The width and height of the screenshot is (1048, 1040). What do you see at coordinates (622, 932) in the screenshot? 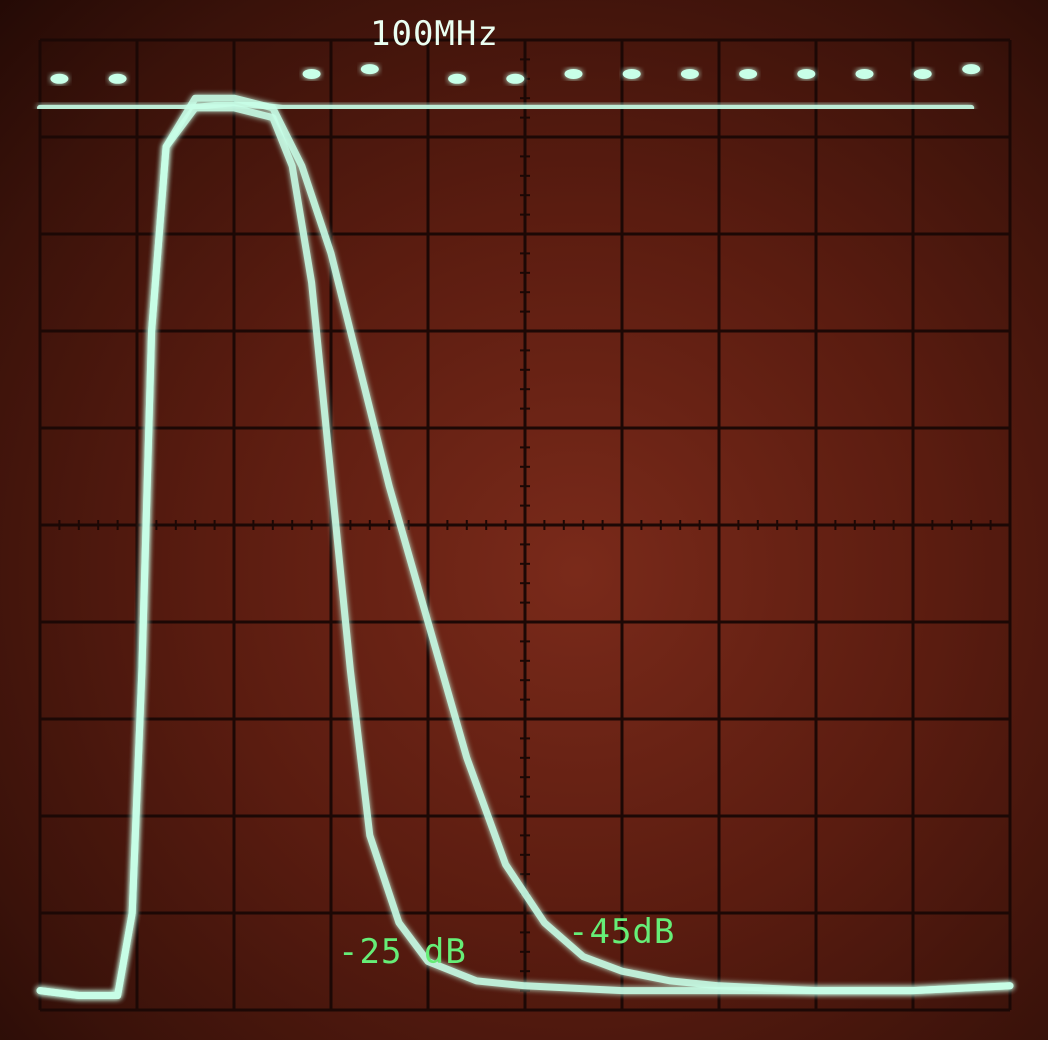
I see `annotation-minus-45db: -45dB` at bounding box center [622, 932].